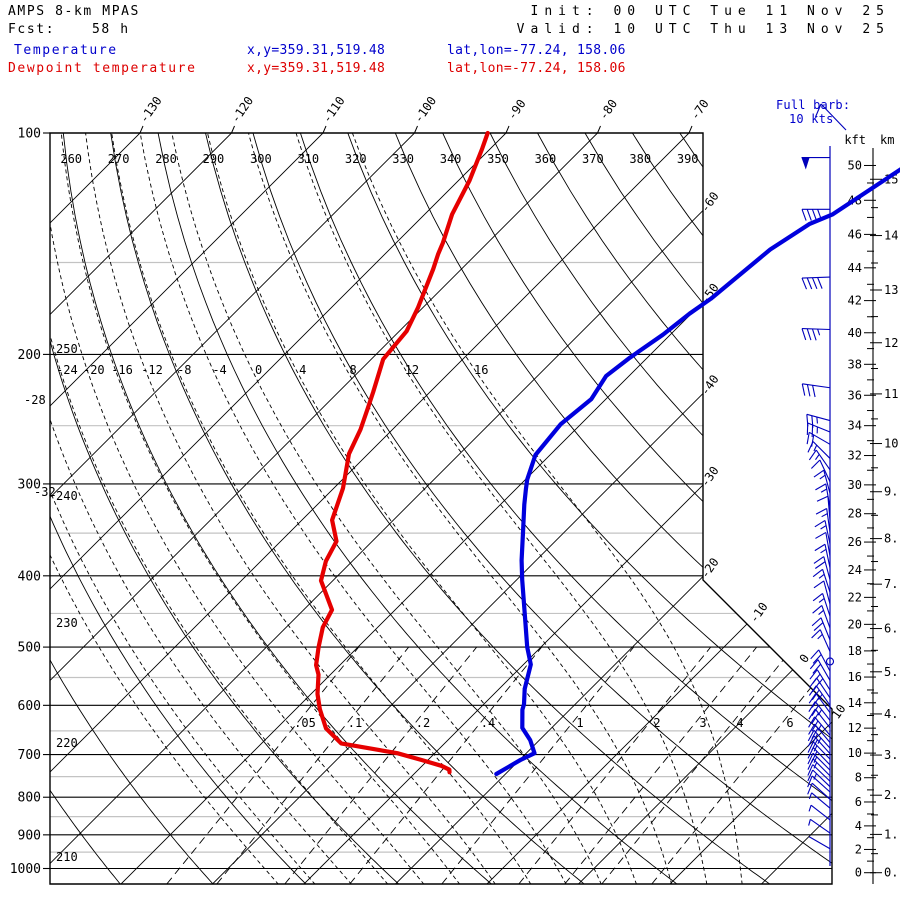 The width and height of the screenshot is (900, 900). I want to click on svg-text: 36, so click(855, 395).